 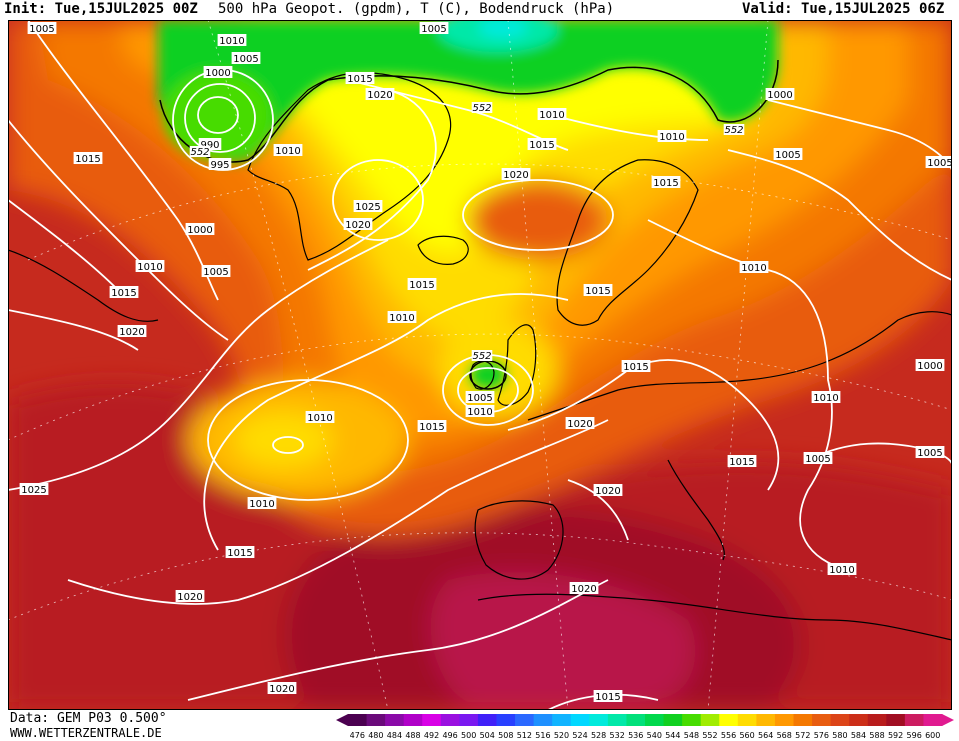 What do you see at coordinates (101, 9) in the screenshot?
I see `init-time-label: Init: Tue,15JUL2025 00Z` at bounding box center [101, 9].